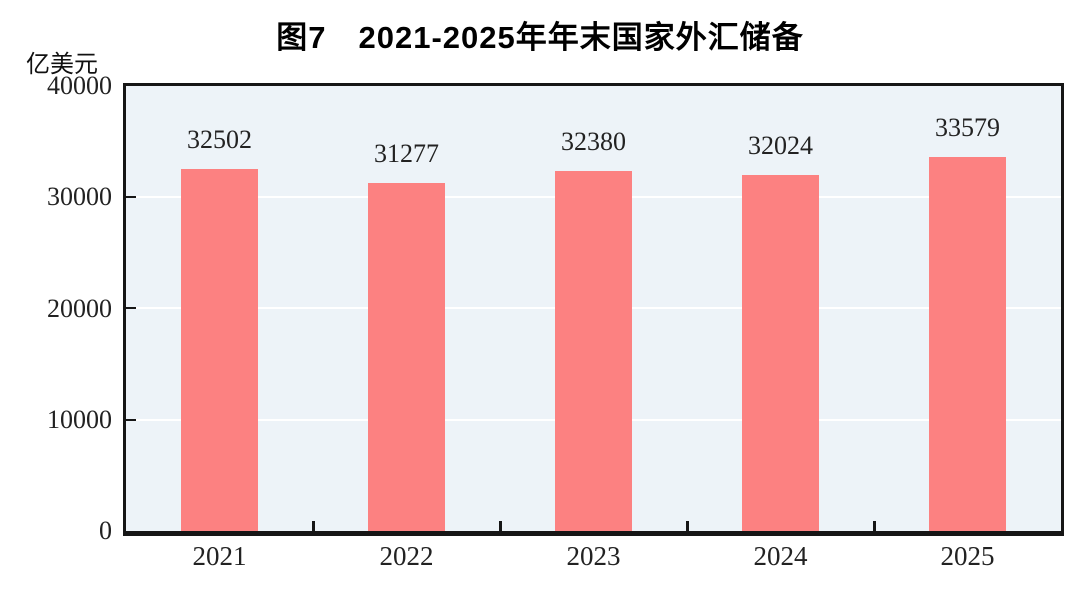 The height and width of the screenshot is (592, 1080). What do you see at coordinates (780, 353) in the screenshot?
I see `bar-2024` at bounding box center [780, 353].